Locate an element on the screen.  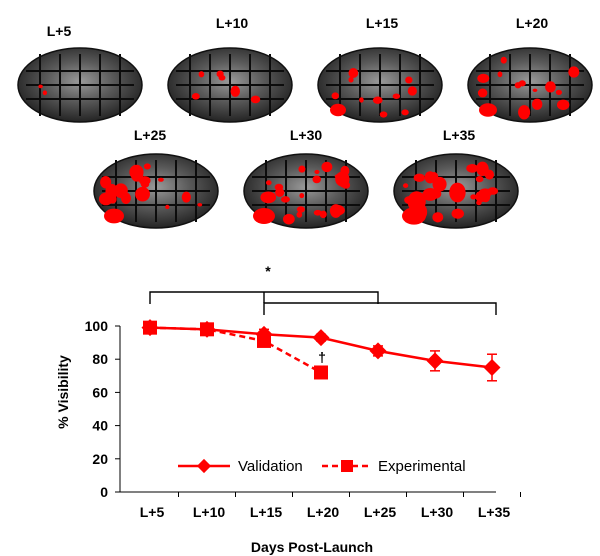
series-line is located at coordinates (235, 350).